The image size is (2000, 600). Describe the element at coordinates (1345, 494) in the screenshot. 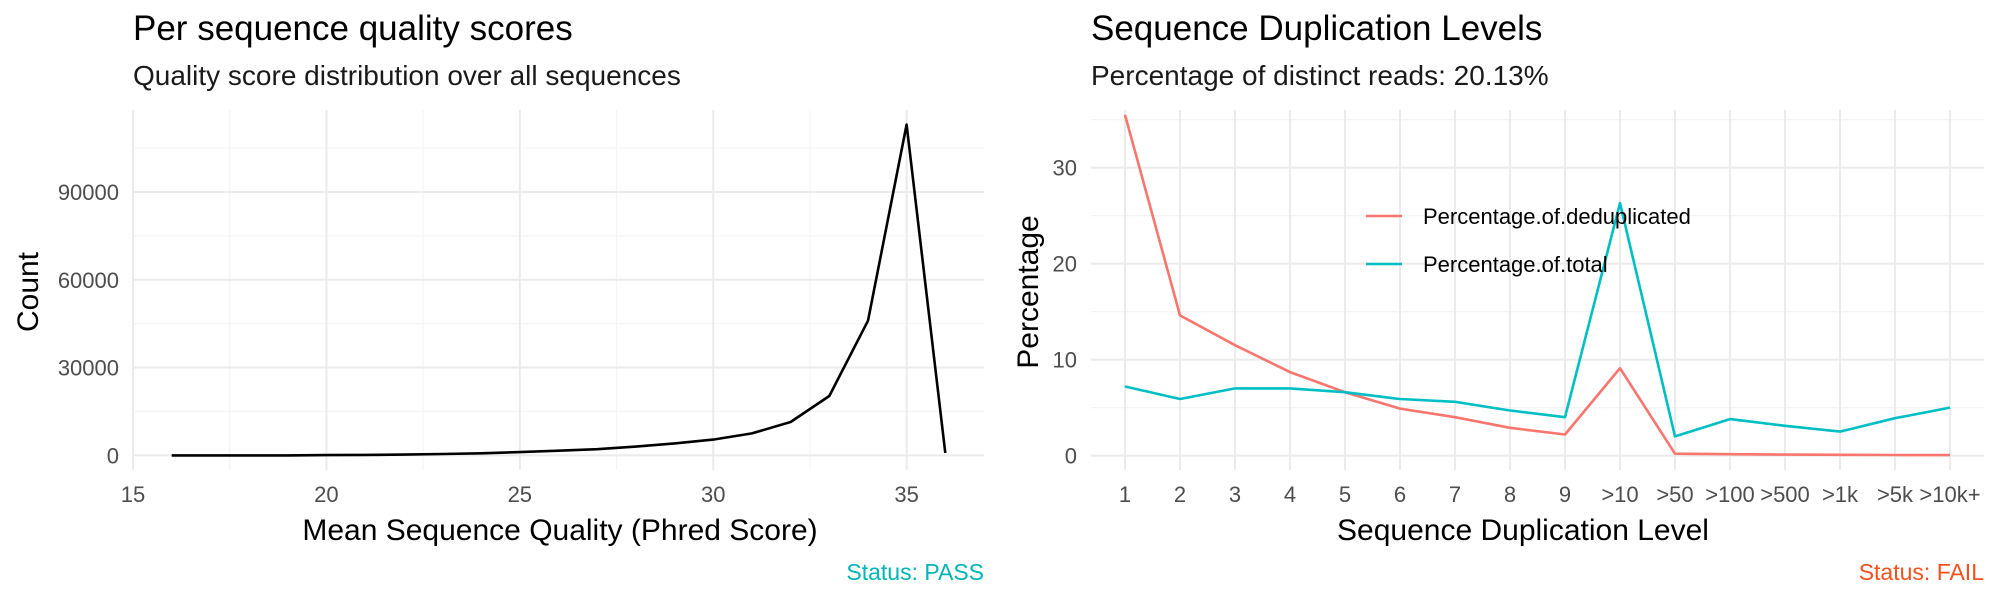

I see `x-tick-label: 5` at that location.